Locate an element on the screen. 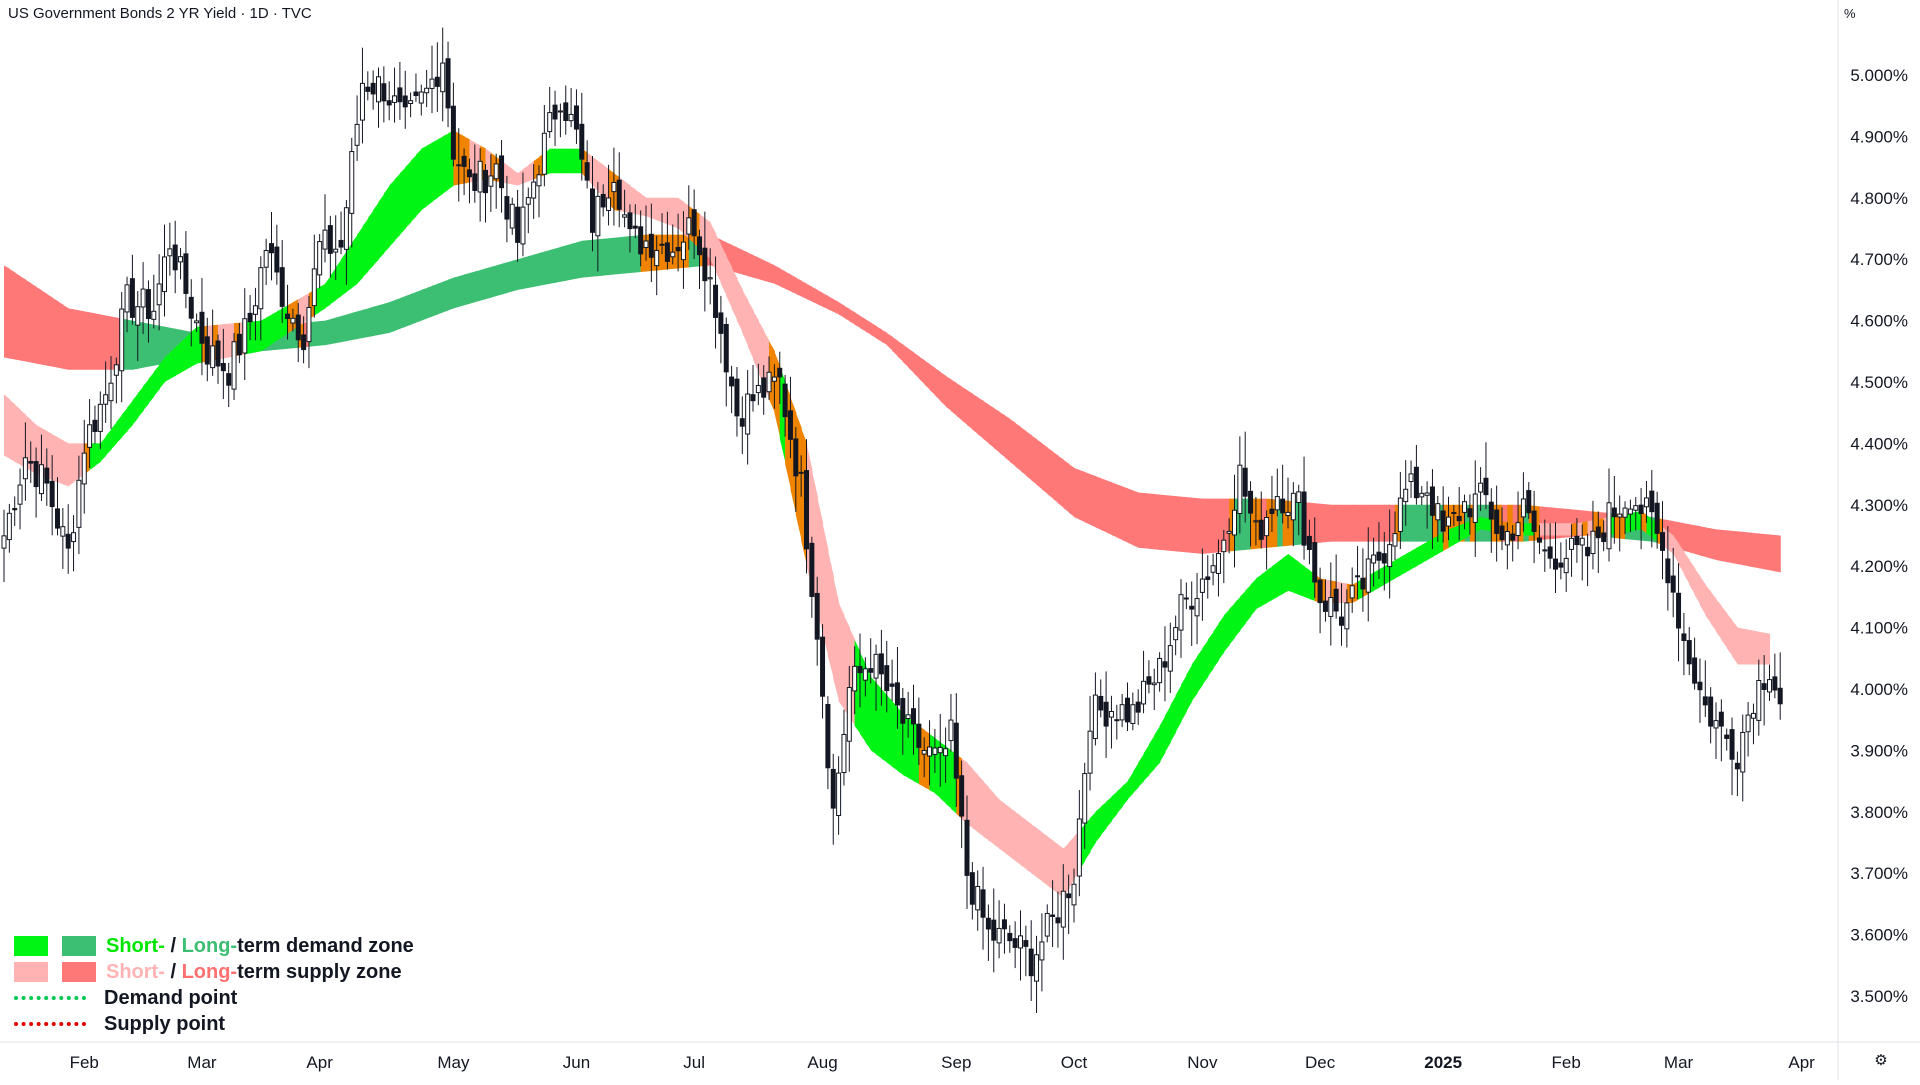 The image size is (1920, 1085). legend-long-text: Long- is located at coordinates (209, 971).